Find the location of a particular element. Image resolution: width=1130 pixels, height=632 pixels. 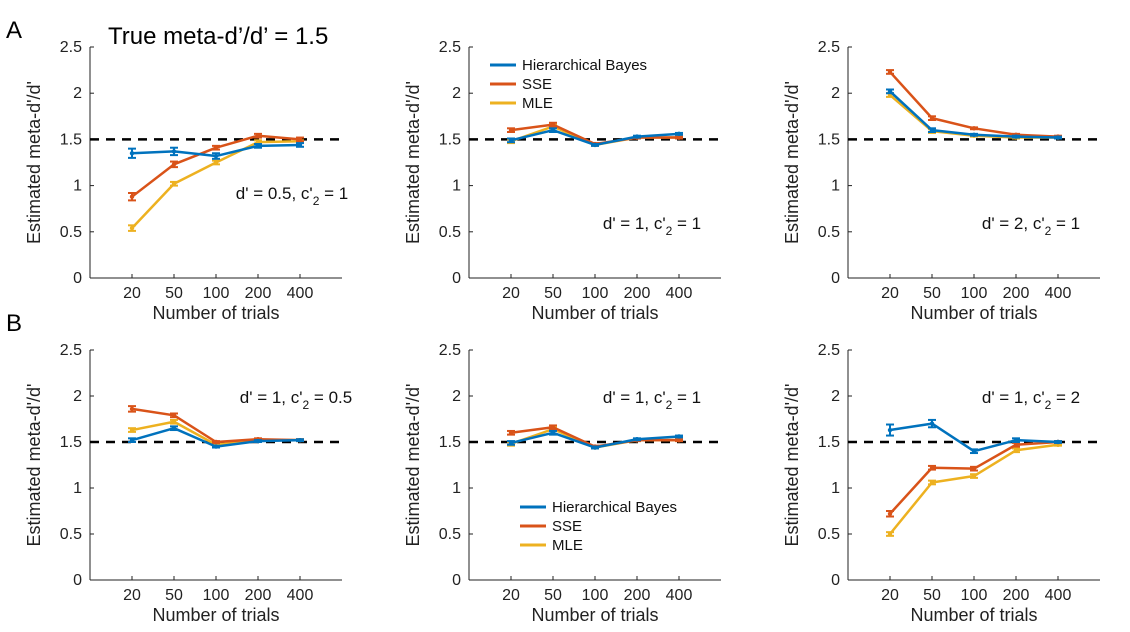

legend-label: MLE is located at coordinates (537, 103).